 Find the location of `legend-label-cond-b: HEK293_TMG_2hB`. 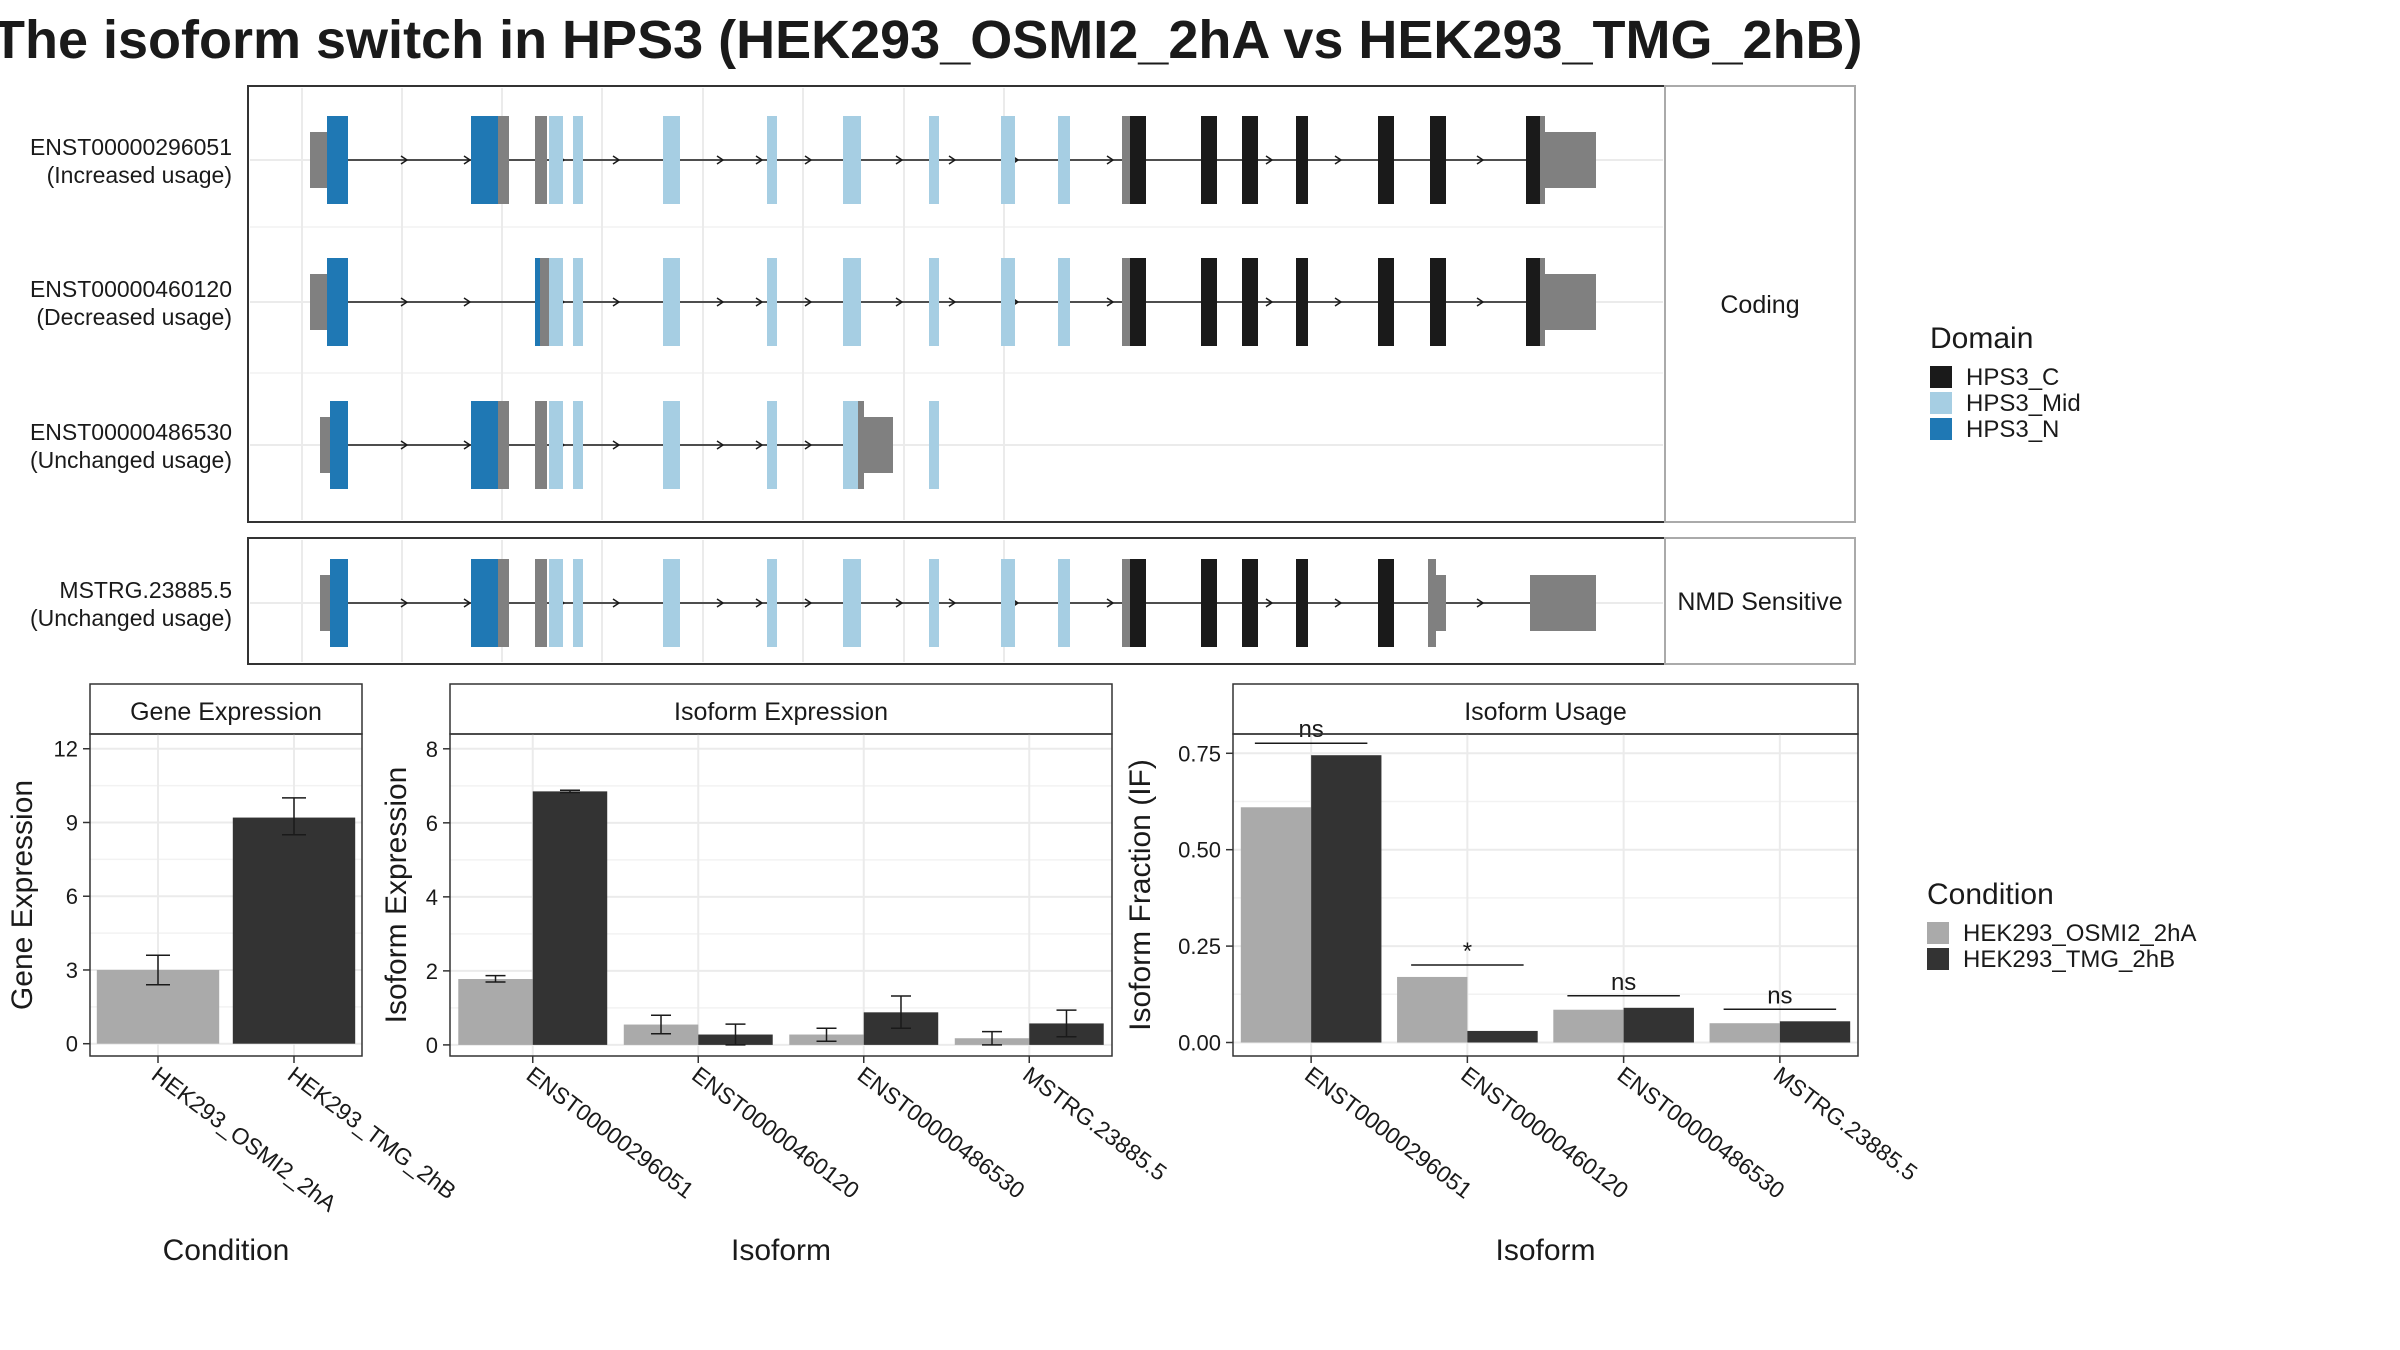

legend-label-cond-b: HEK293_TMG_2hB is located at coordinates (2069, 959).